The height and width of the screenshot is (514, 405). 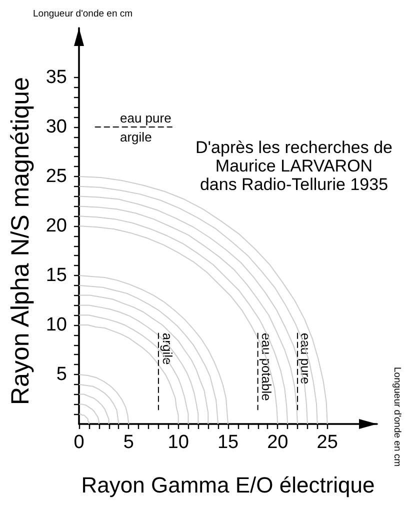 What do you see at coordinates (56, 77) in the screenshot?
I see `y-tick-label: 35` at bounding box center [56, 77].